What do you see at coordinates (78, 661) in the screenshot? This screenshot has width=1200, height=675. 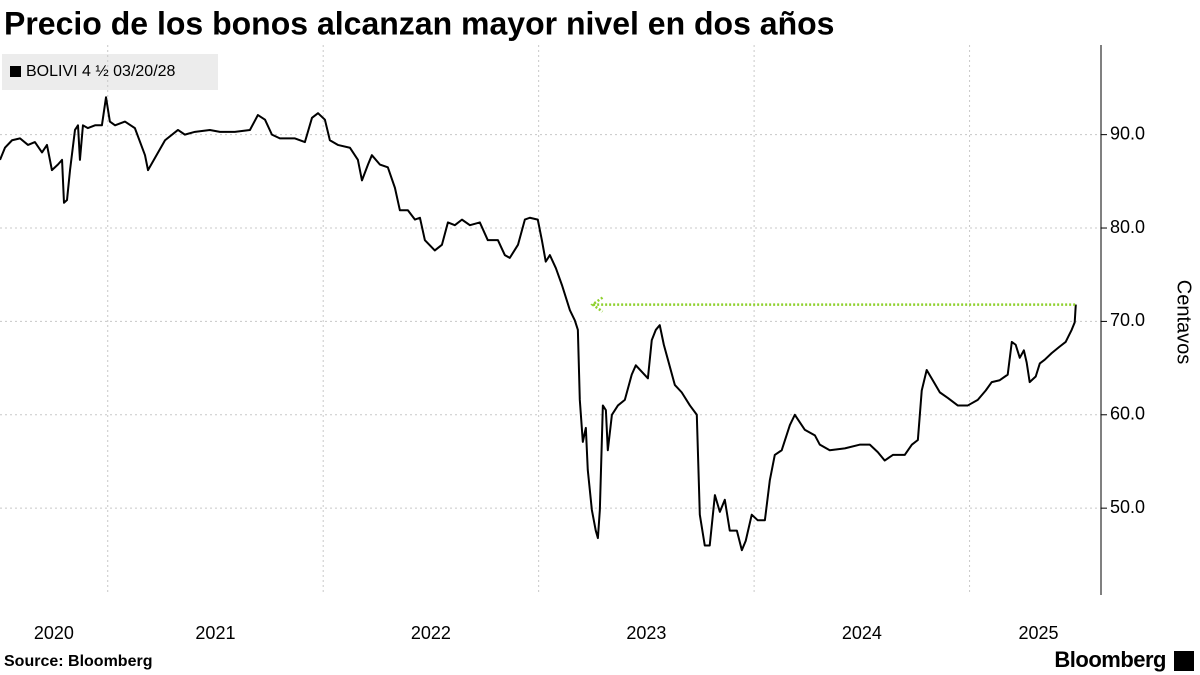 I see `source: Source: Bloomberg` at bounding box center [78, 661].